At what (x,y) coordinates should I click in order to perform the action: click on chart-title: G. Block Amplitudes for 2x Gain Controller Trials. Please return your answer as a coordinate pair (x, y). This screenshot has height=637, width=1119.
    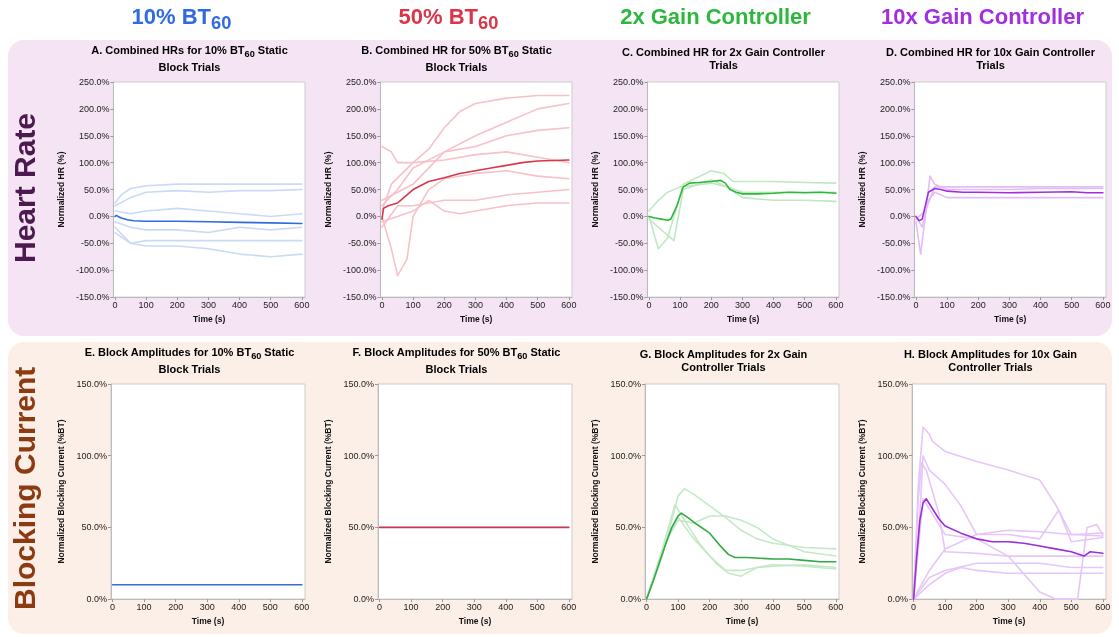
    Looking at the image, I should click on (723, 361).